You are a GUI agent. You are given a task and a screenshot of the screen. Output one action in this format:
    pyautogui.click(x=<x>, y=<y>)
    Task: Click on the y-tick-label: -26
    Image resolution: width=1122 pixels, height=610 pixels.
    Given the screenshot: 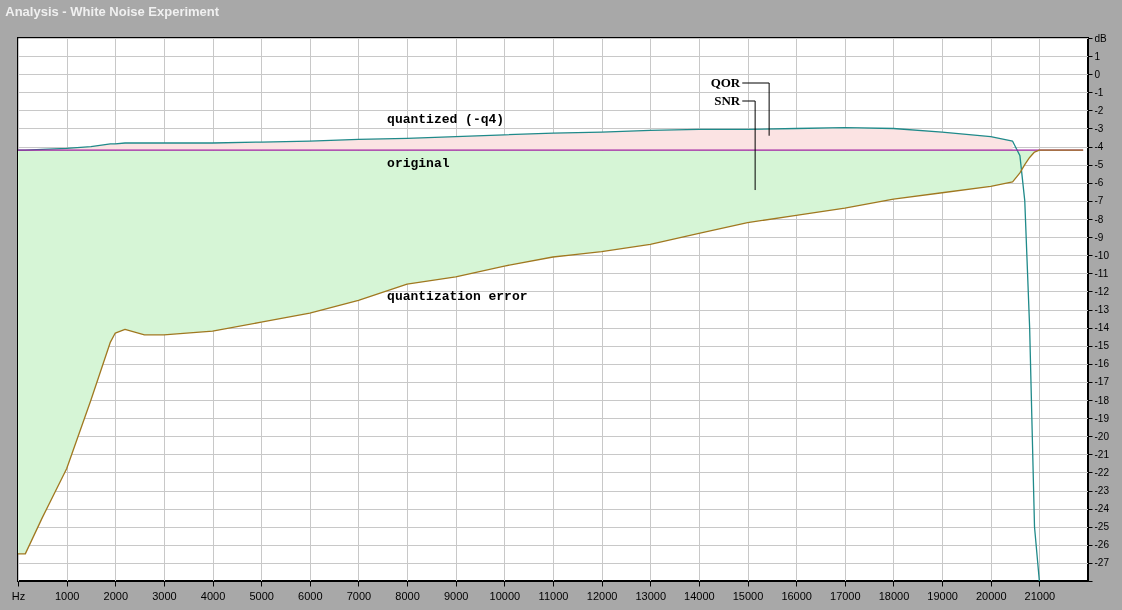 What is the action you would take?
    pyautogui.click(x=1102, y=545)
    